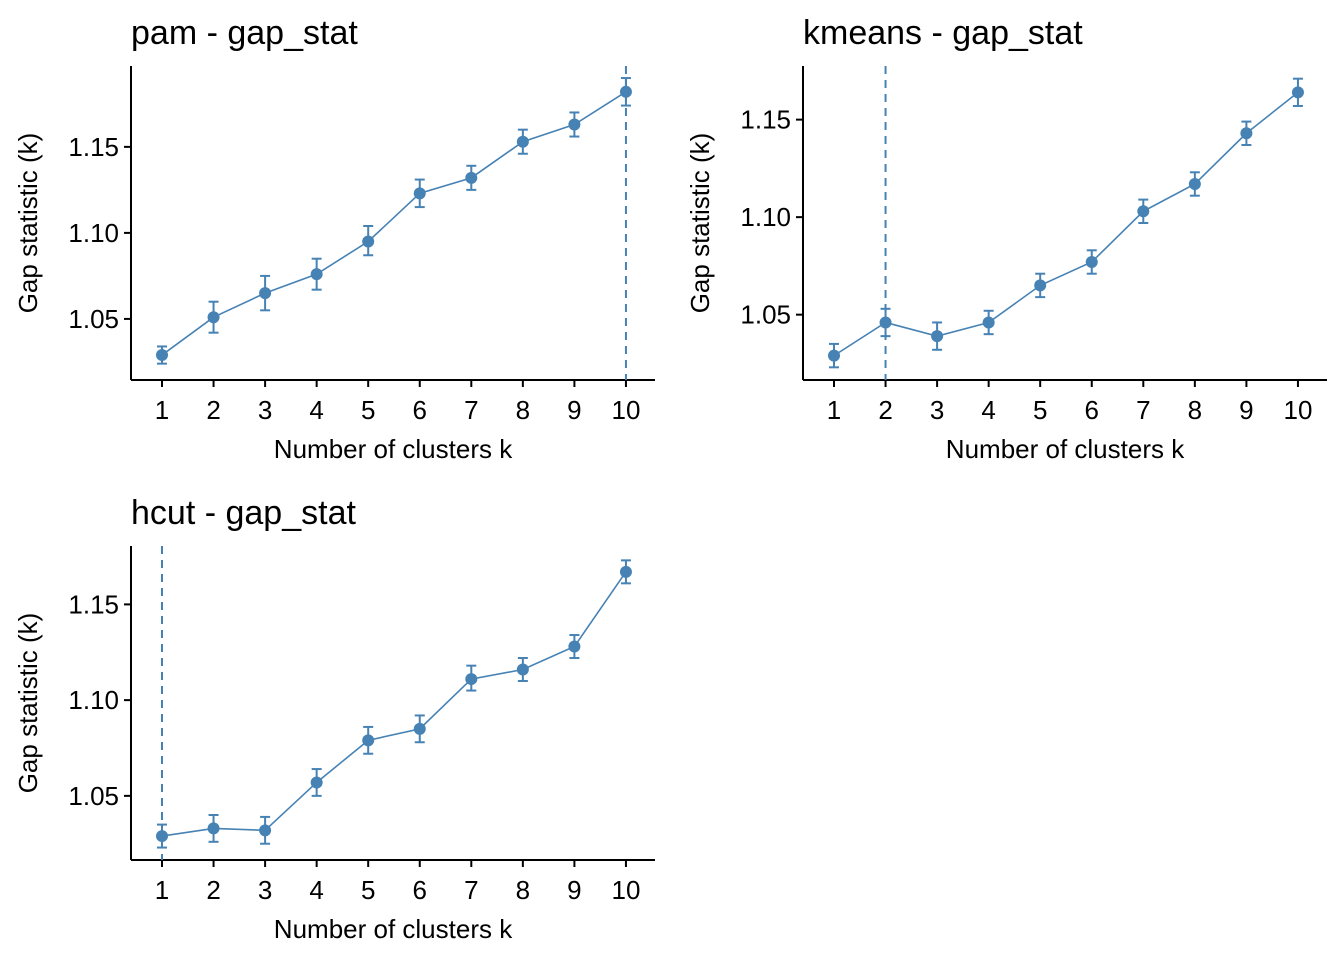 The width and height of the screenshot is (1344, 960). What do you see at coordinates (243, 513) in the screenshot?
I see `chart-title: hcut - gap_stat` at bounding box center [243, 513].